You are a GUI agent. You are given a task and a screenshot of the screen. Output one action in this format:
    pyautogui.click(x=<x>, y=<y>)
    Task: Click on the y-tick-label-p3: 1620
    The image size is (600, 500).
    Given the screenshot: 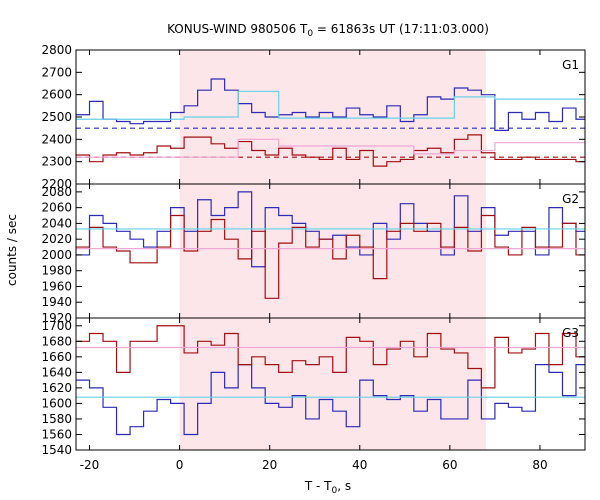 What is the action you would take?
    pyautogui.click(x=56, y=388)
    